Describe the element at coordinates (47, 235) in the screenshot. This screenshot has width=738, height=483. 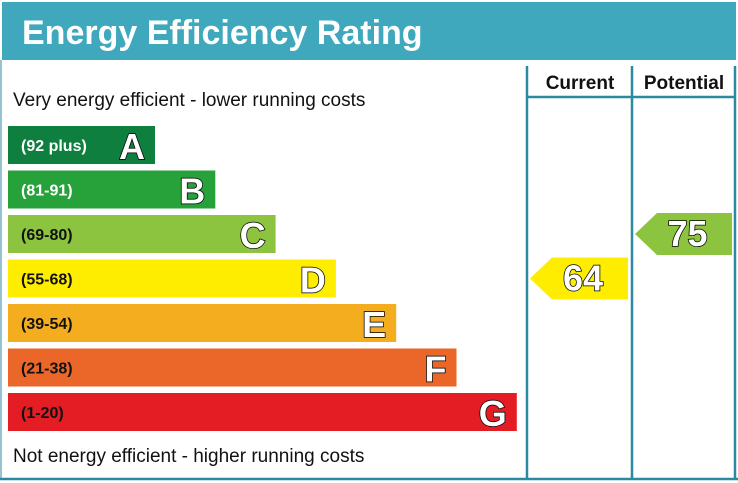
I see `band-range-label: (69-80)` at that location.